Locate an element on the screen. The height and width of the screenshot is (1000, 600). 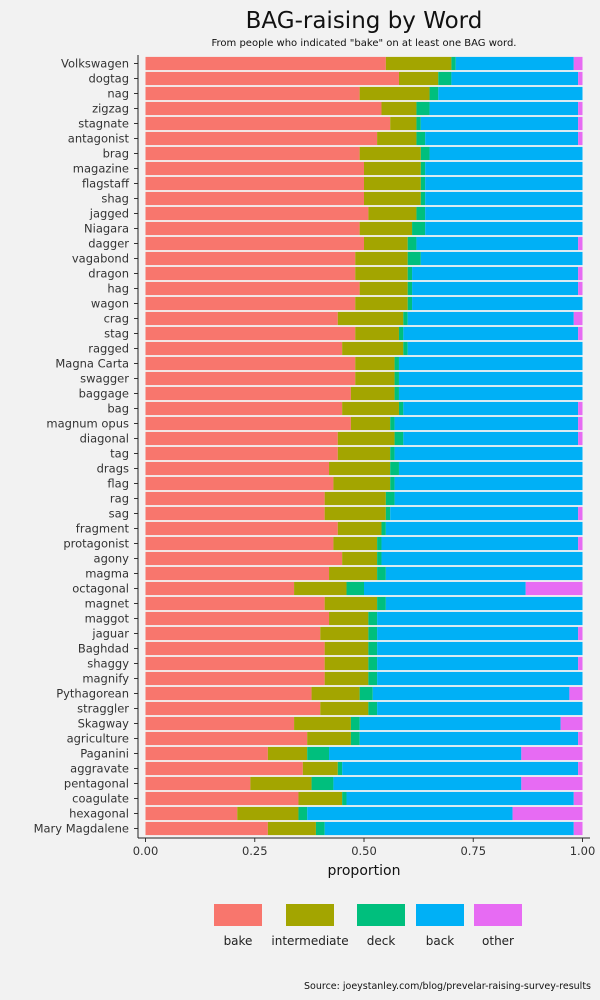
y-tick-label: dagger is located at coordinates (108, 244).